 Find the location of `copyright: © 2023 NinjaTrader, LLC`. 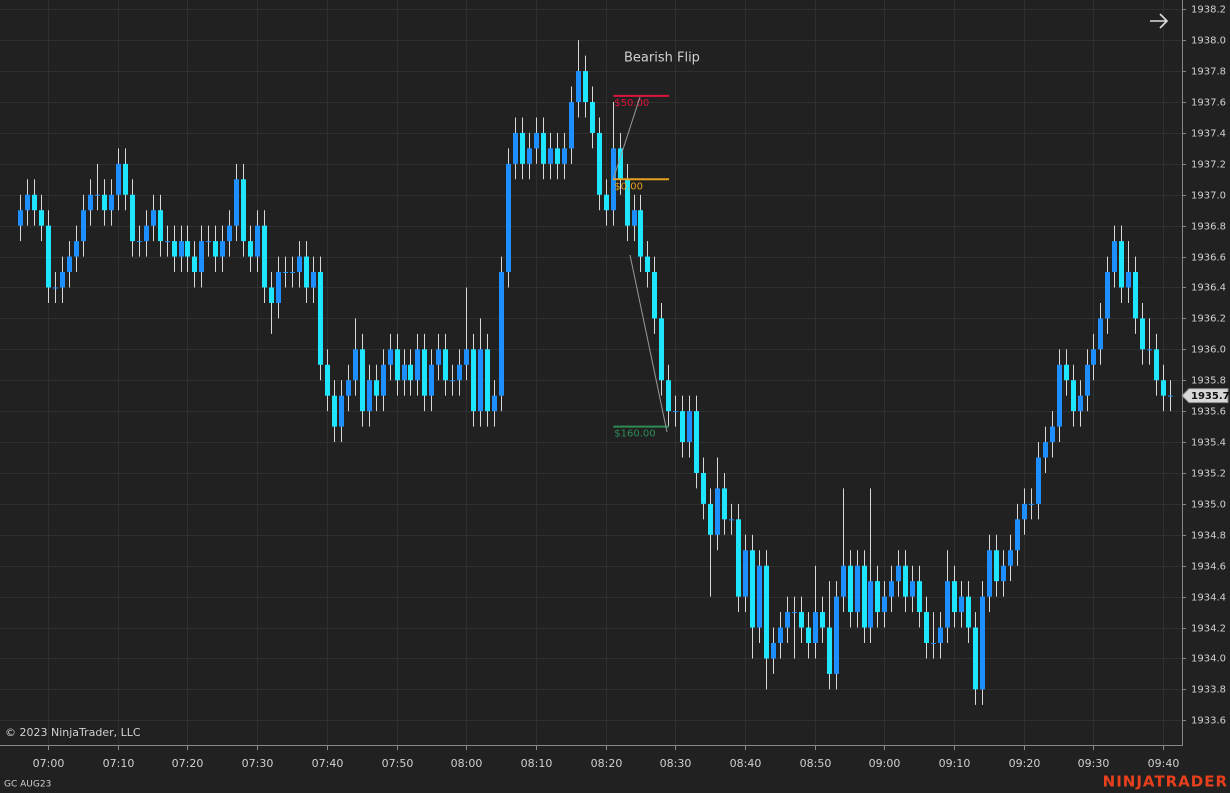

copyright: © 2023 NinjaTrader, LLC is located at coordinates (73, 732).